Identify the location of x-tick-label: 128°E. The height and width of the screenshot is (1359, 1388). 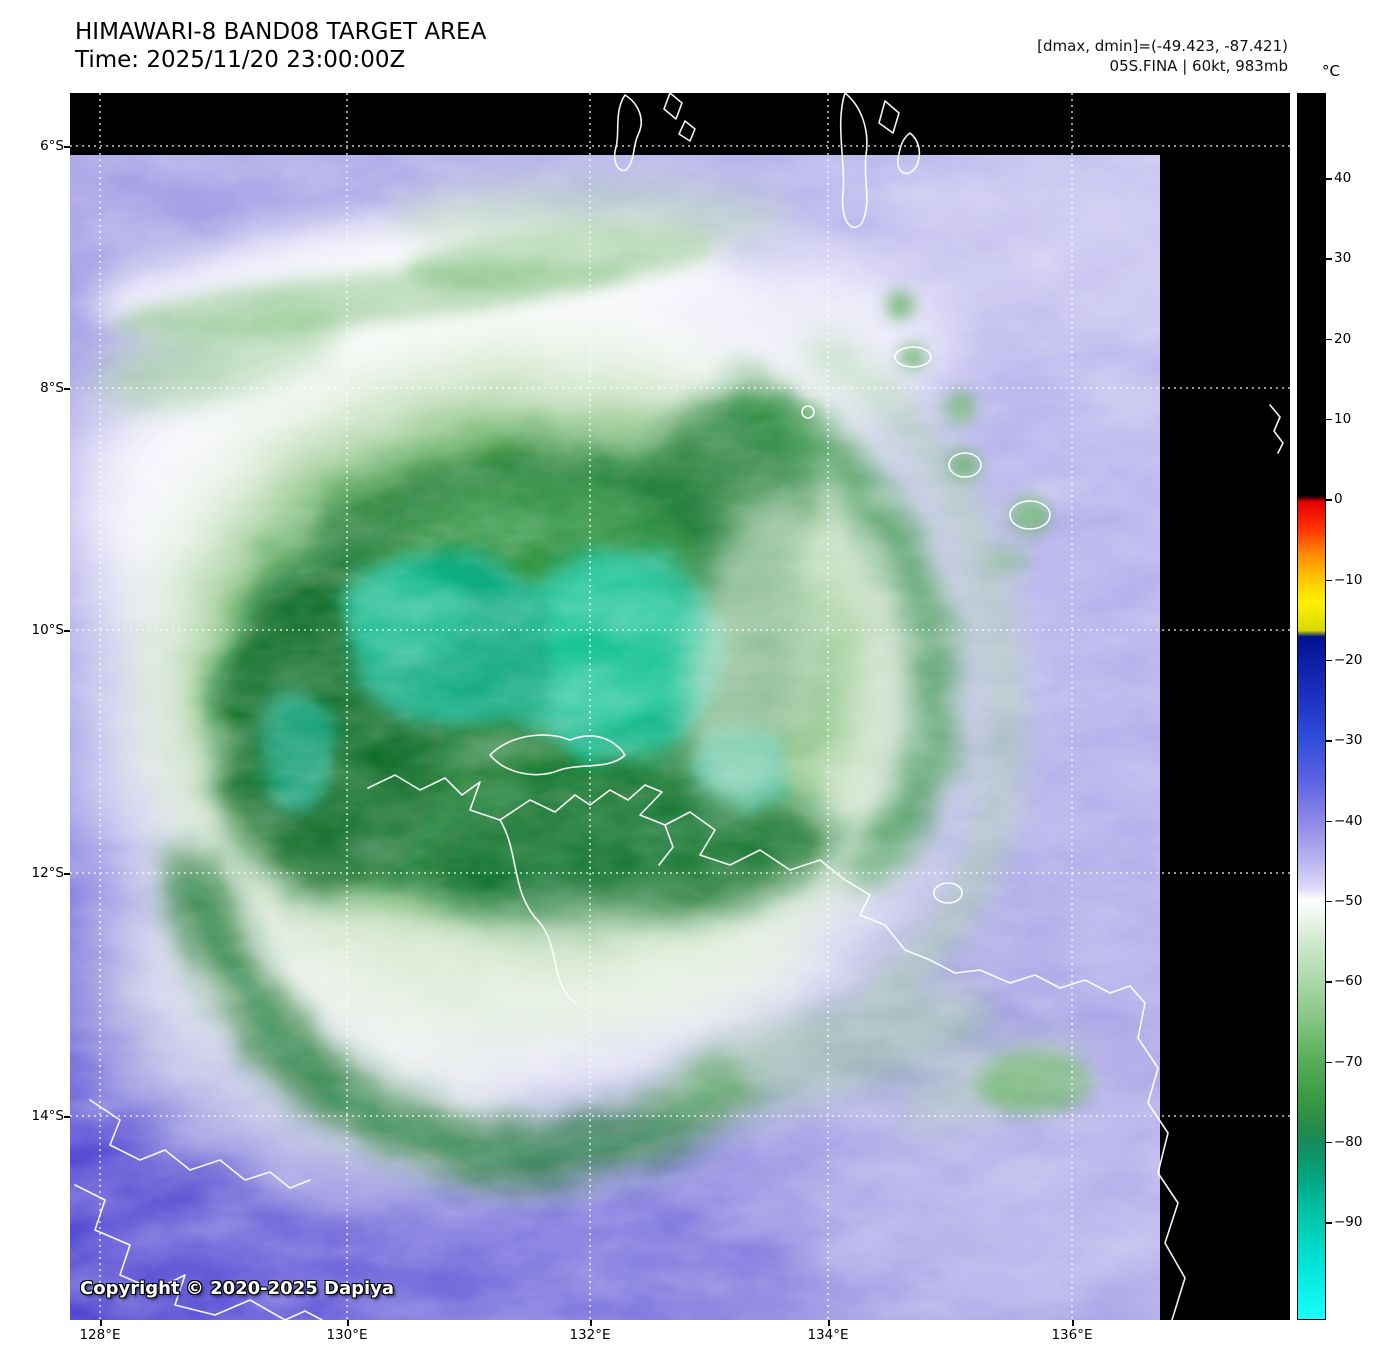
(100, 1335).